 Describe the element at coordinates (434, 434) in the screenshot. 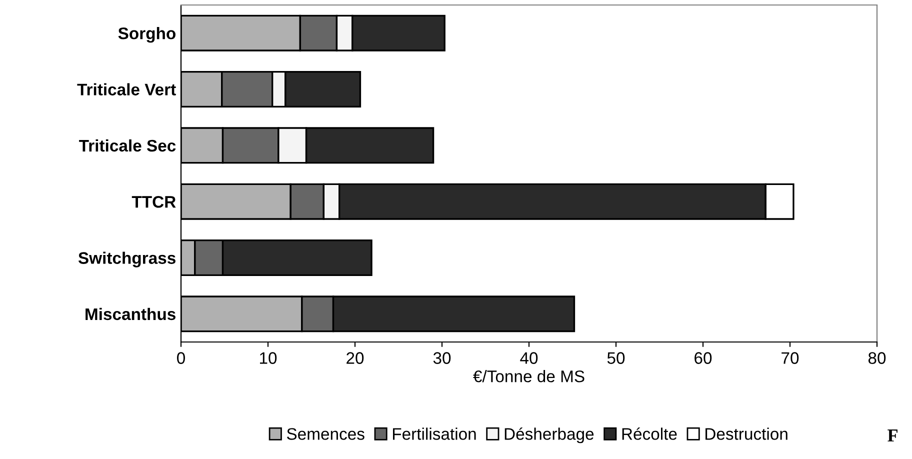

I see `legend-label: Fertilisation` at that location.